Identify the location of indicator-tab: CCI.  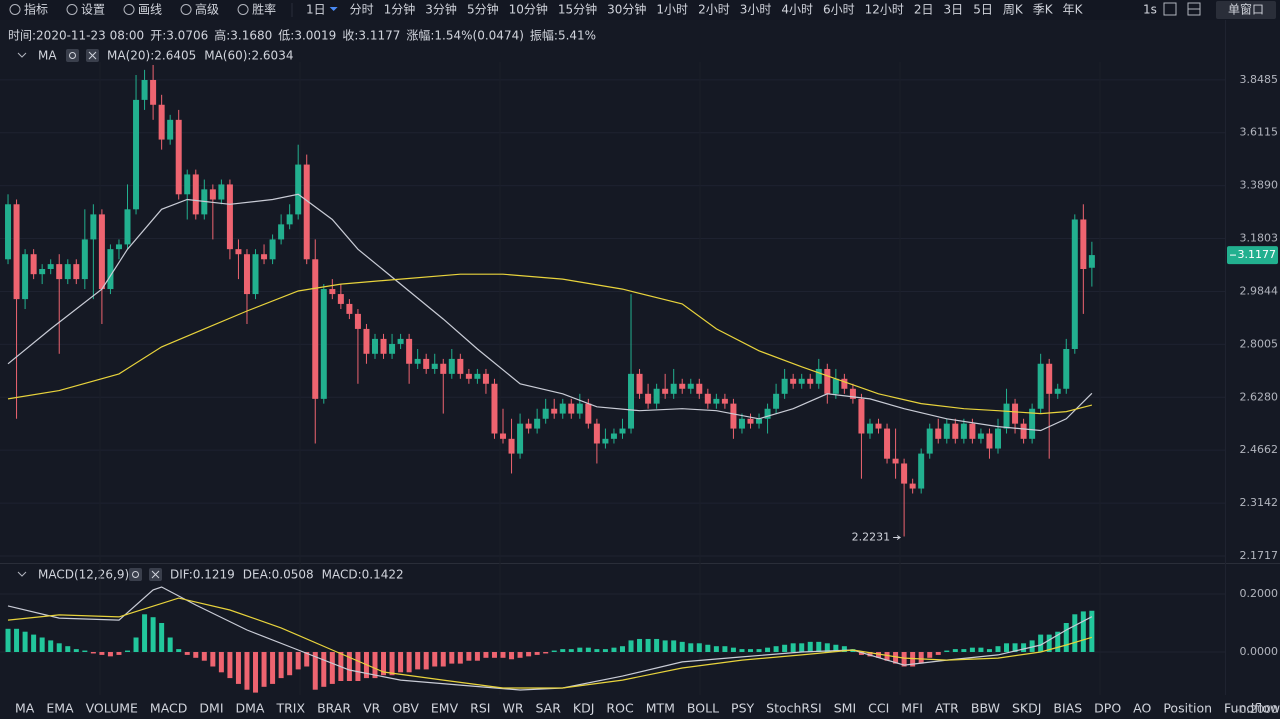
(878, 708).